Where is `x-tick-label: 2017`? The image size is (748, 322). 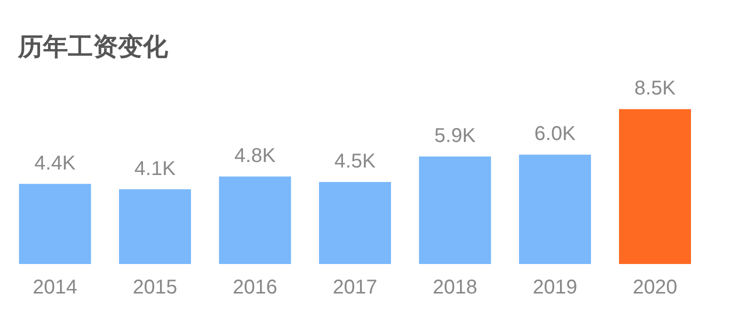 x-tick-label: 2017 is located at coordinates (355, 287).